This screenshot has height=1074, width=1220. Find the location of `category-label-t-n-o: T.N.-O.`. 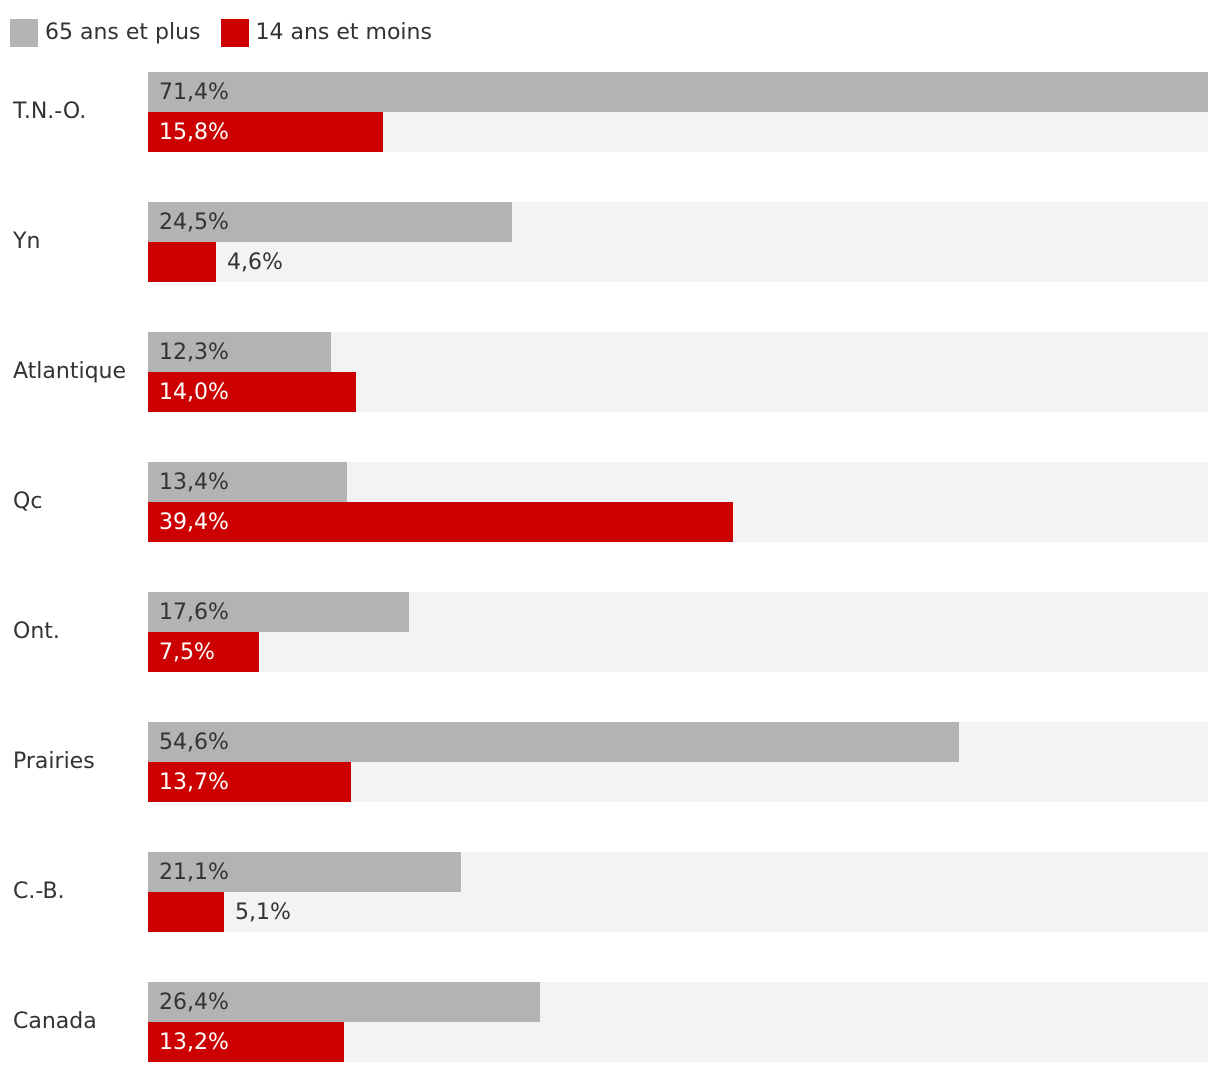

category-label-t-n-o: T.N.-O. is located at coordinates (50, 111).